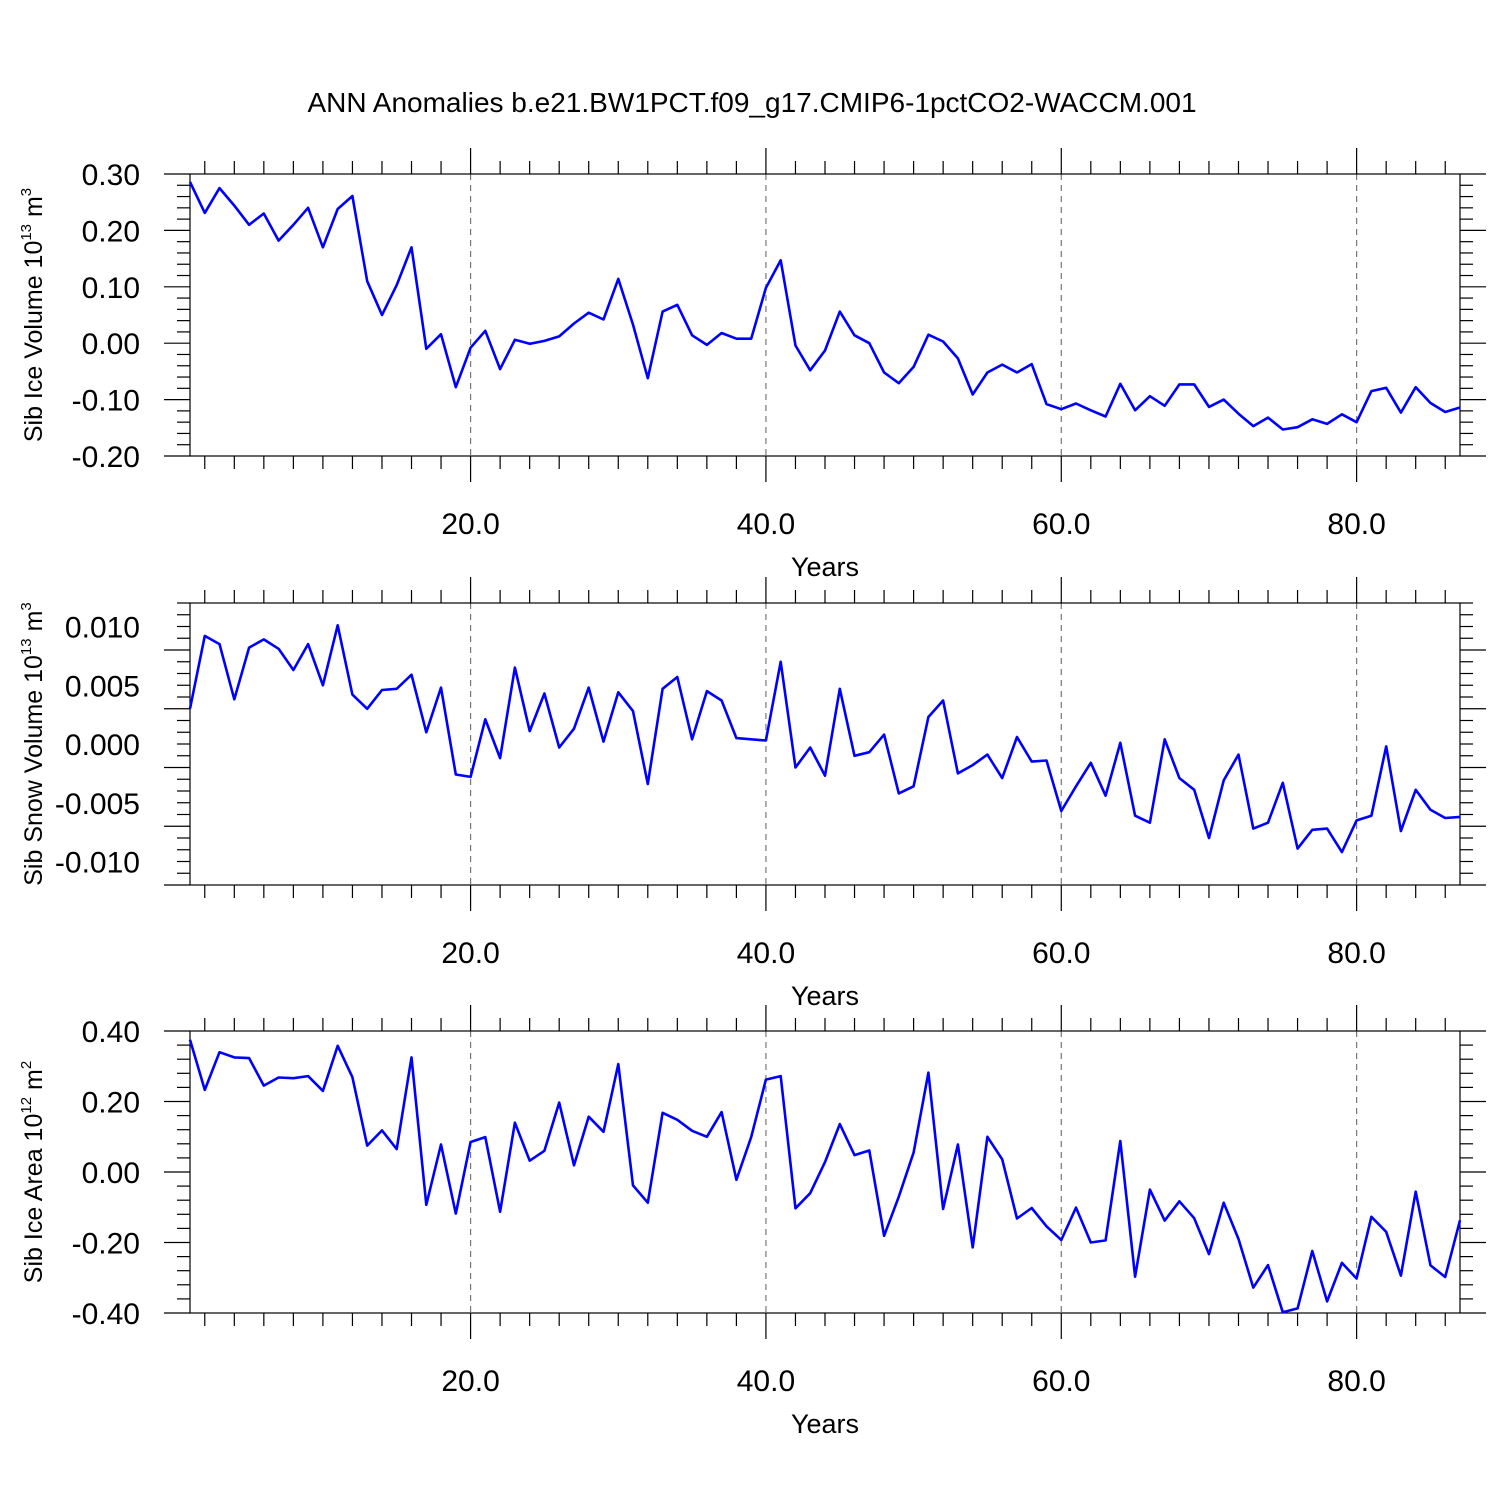  I want to click on y-tick-label: 0.000, so click(102, 745).